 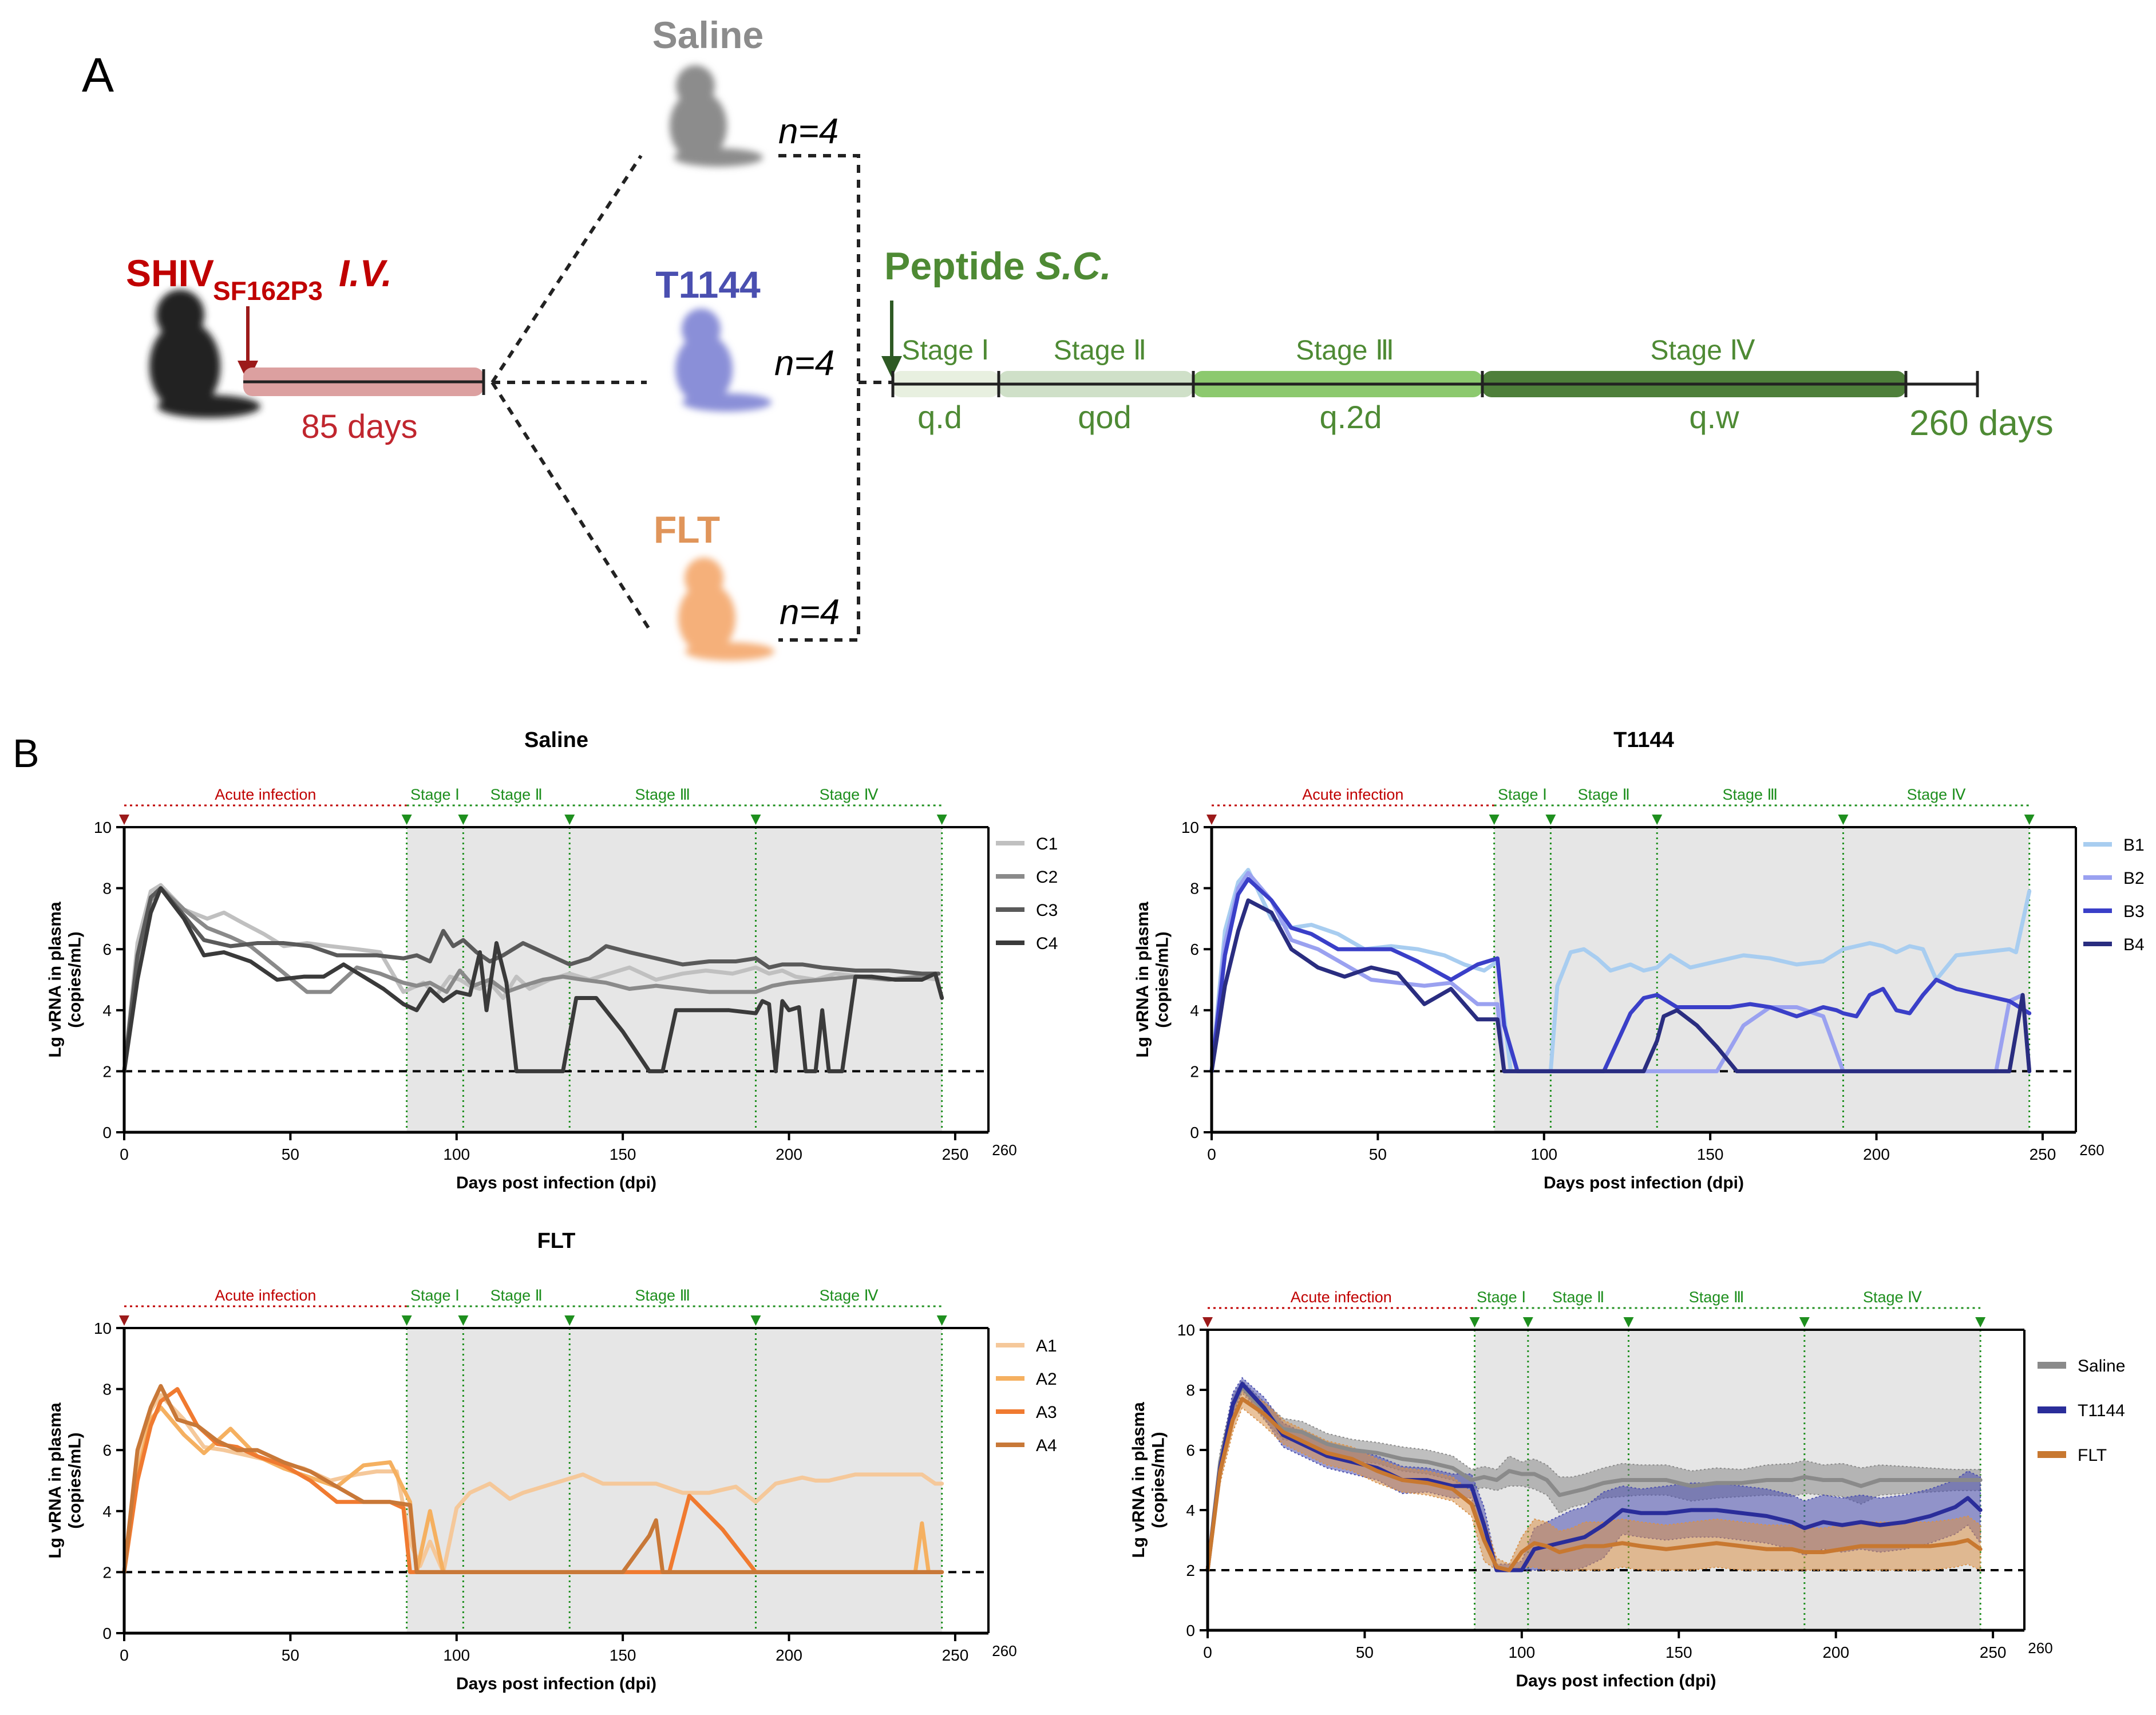 I want to click on panel-b-label: B, so click(x=26, y=753).